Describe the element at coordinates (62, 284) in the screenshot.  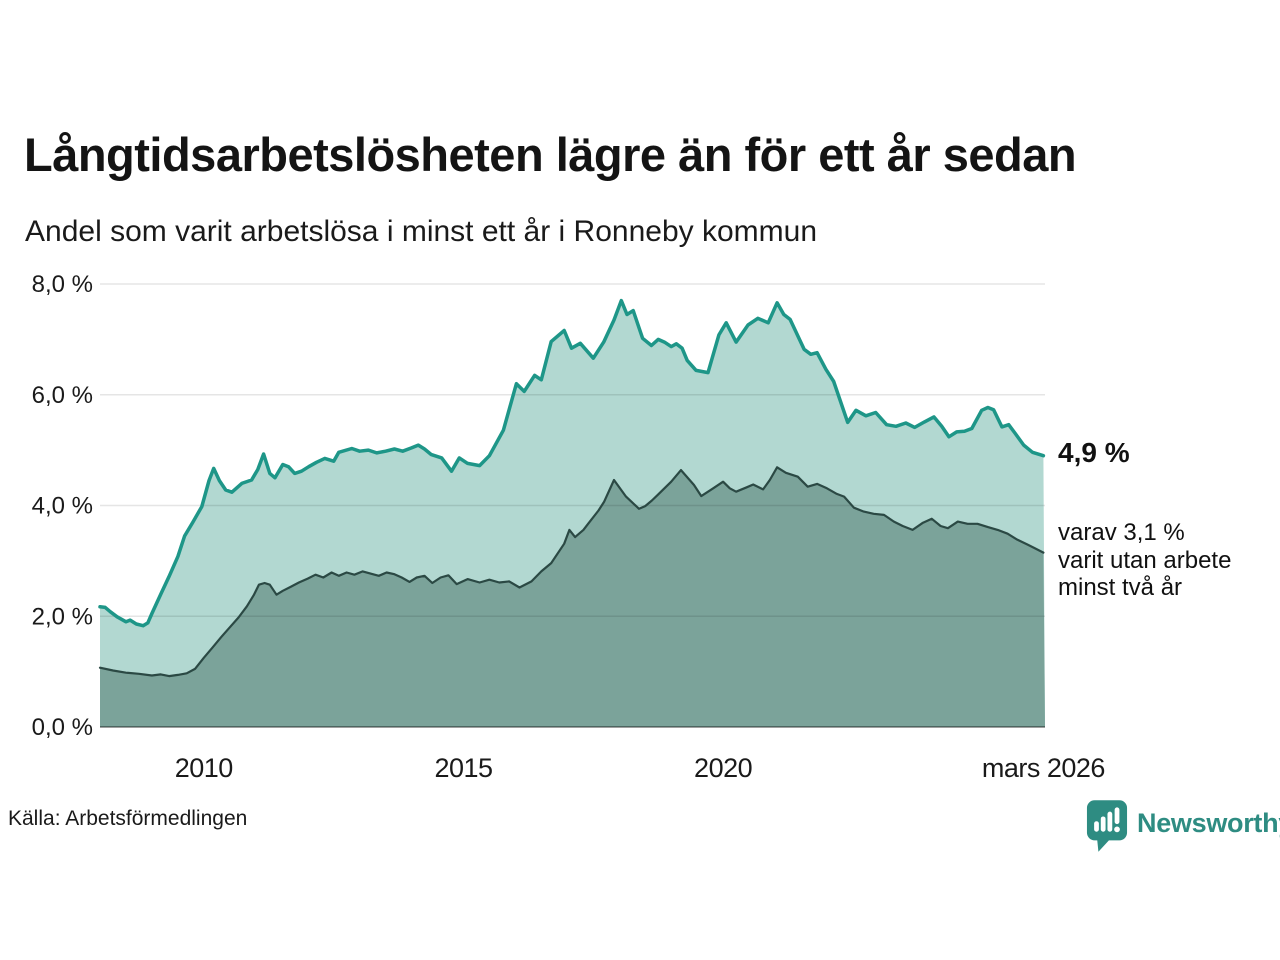
I see `y-tick-label: 8,0 %` at that location.